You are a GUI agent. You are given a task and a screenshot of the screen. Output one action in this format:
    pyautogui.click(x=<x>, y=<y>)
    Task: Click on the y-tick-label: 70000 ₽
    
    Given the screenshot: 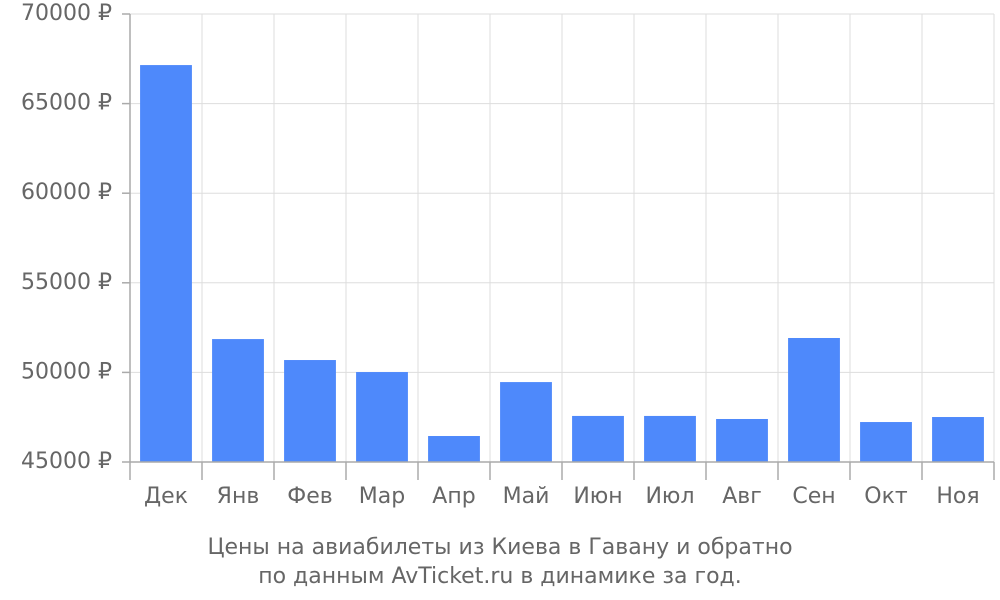 What is the action you would take?
    pyautogui.click(x=66, y=13)
    